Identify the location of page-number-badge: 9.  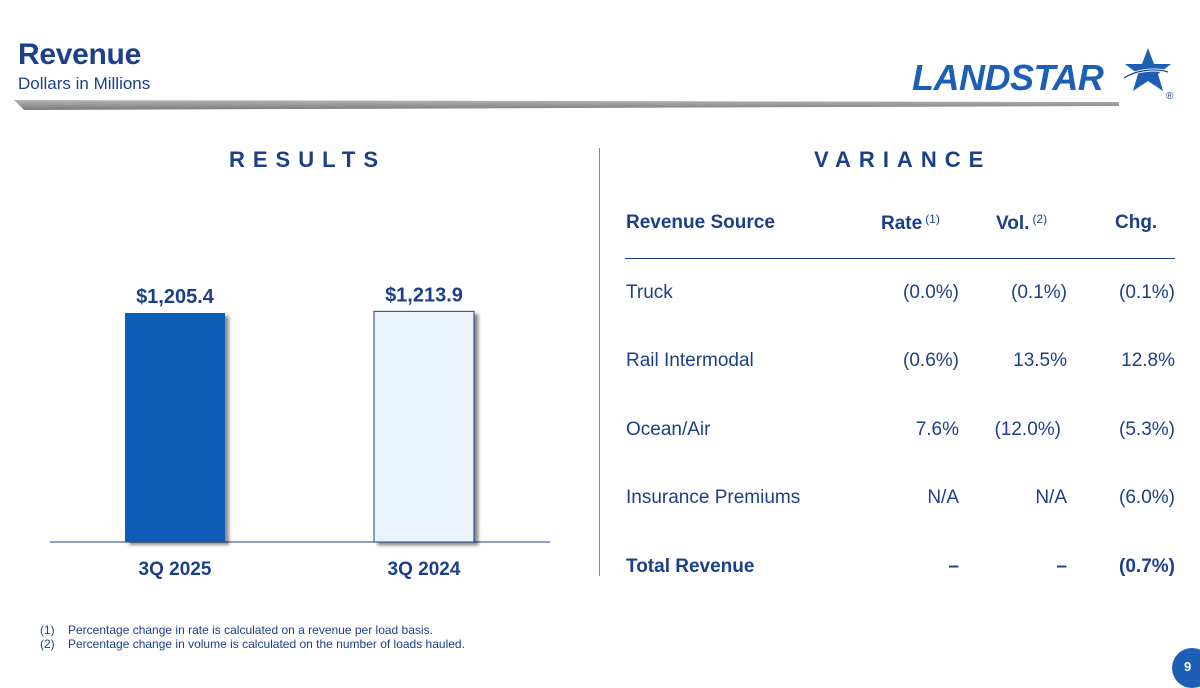
(1186, 668).